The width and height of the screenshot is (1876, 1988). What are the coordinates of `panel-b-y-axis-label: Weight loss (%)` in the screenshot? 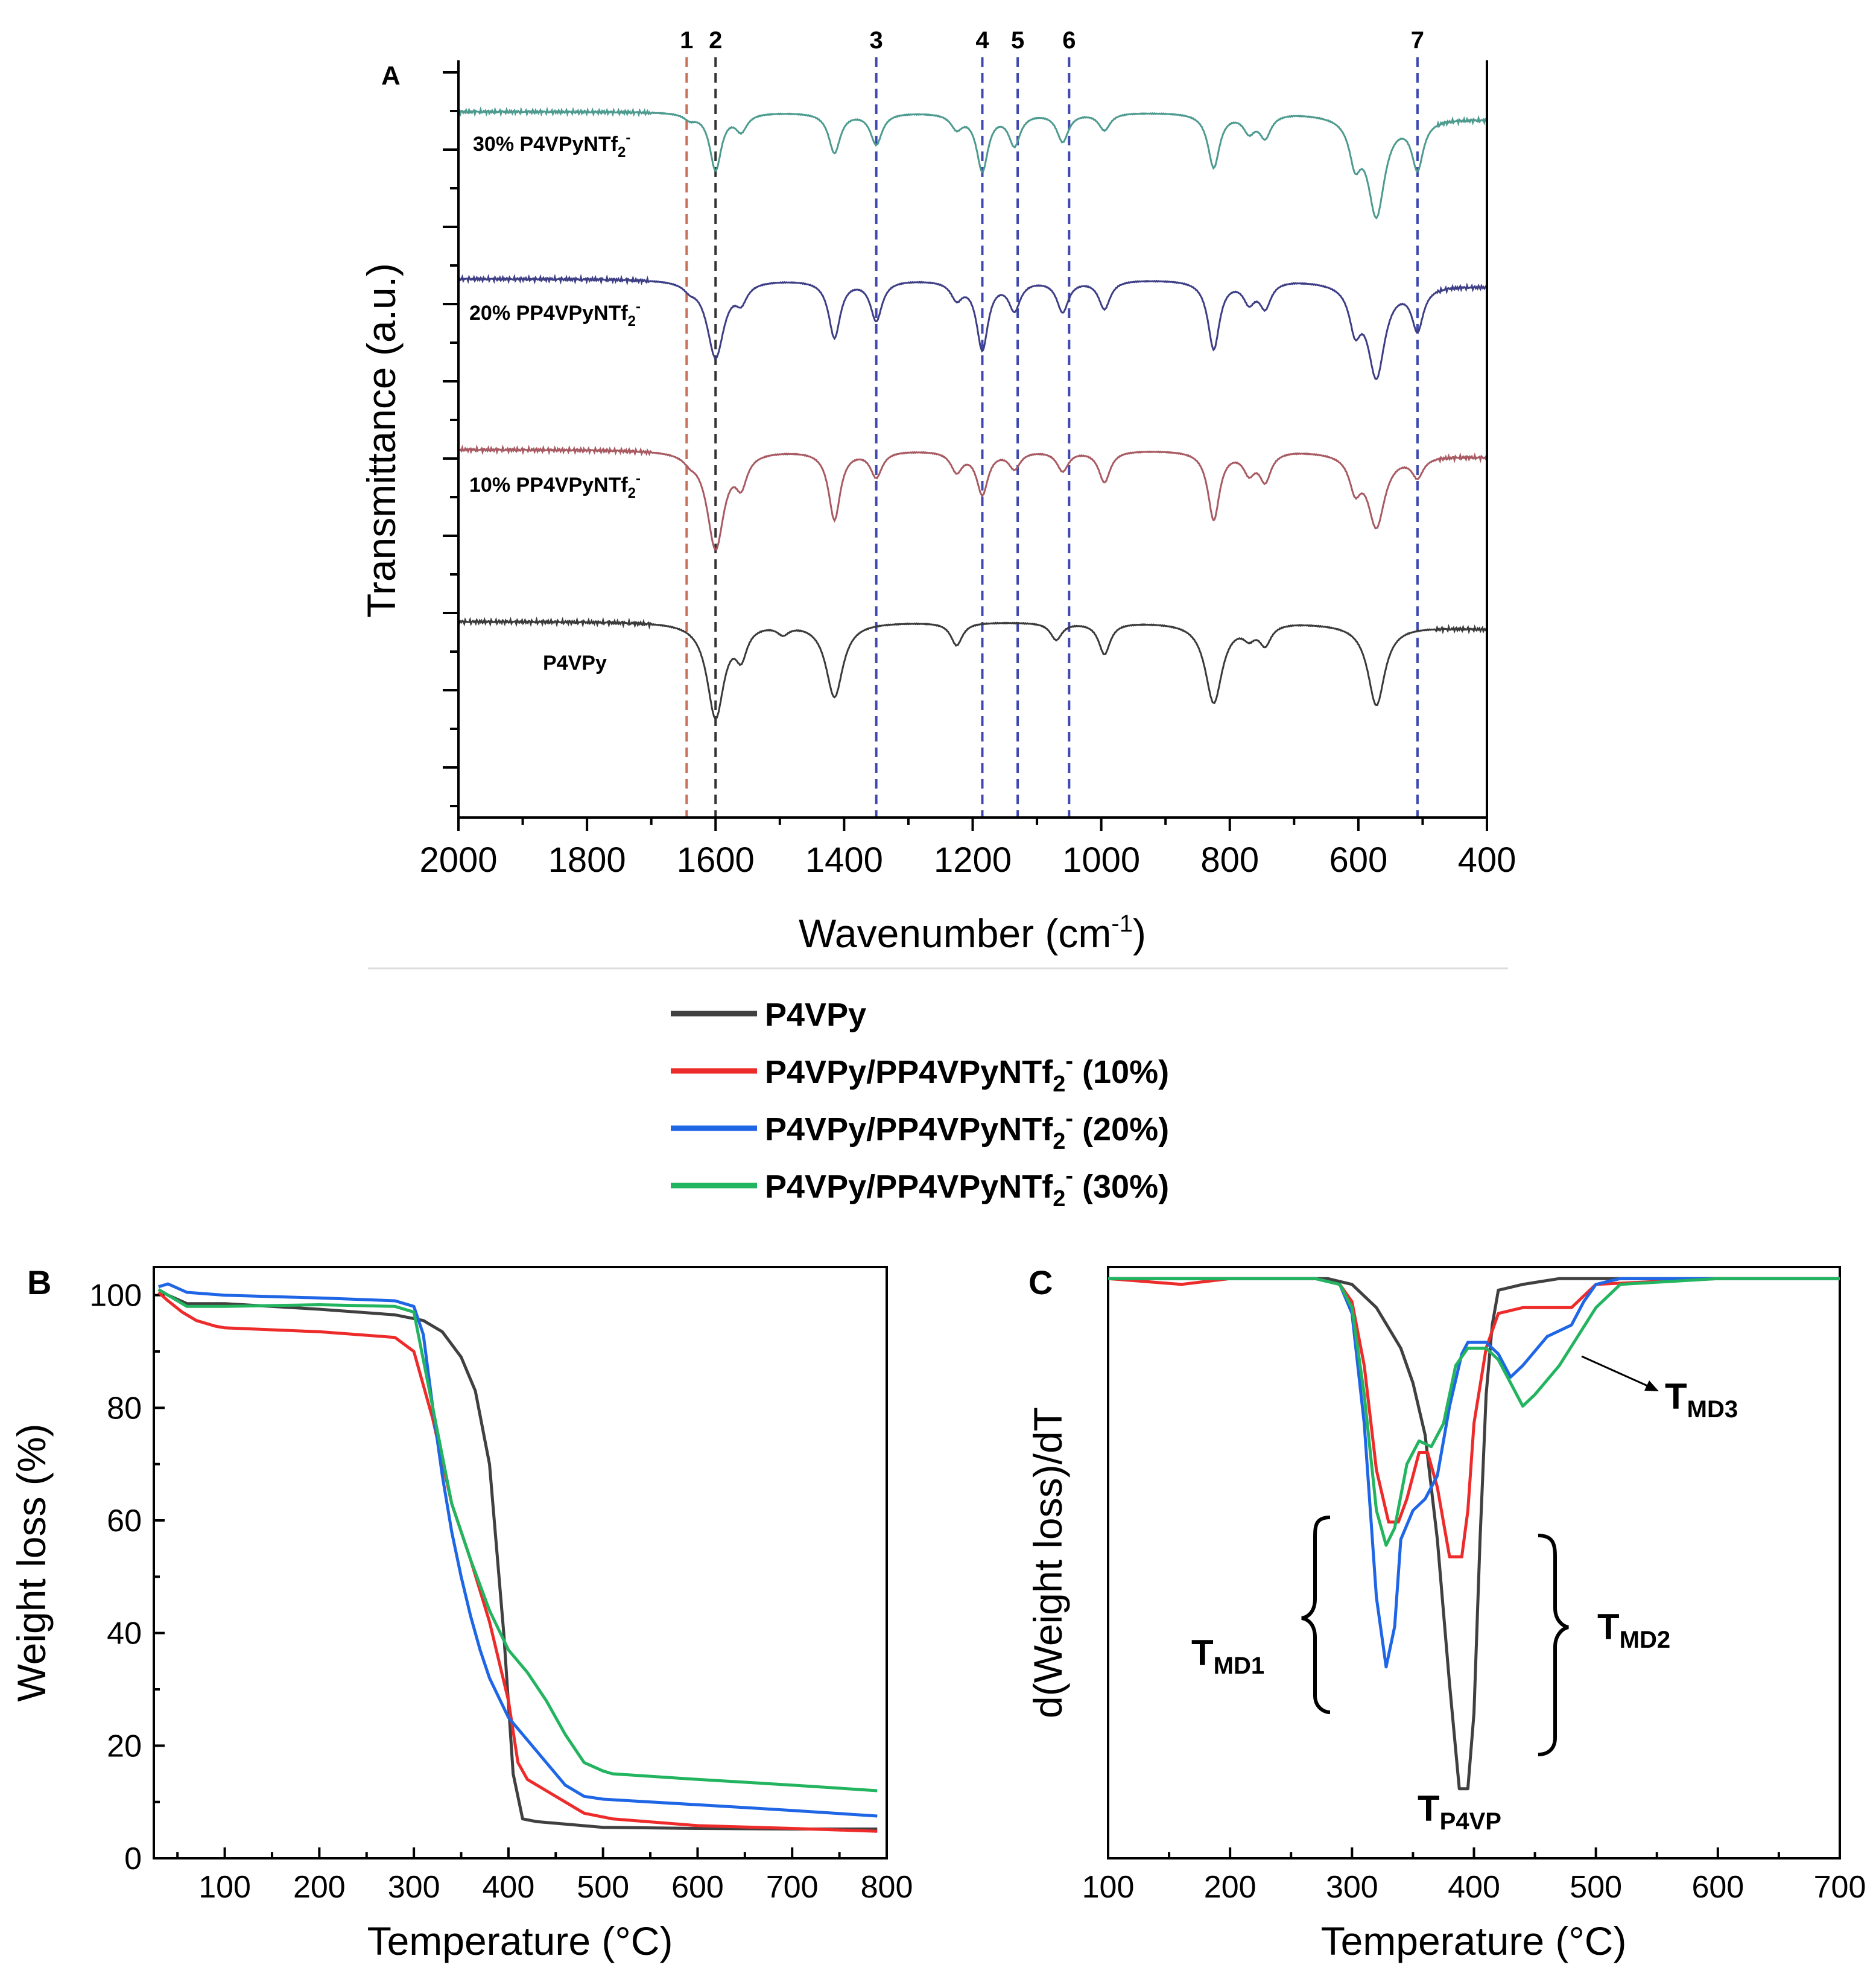 It's located at (31, 1563).